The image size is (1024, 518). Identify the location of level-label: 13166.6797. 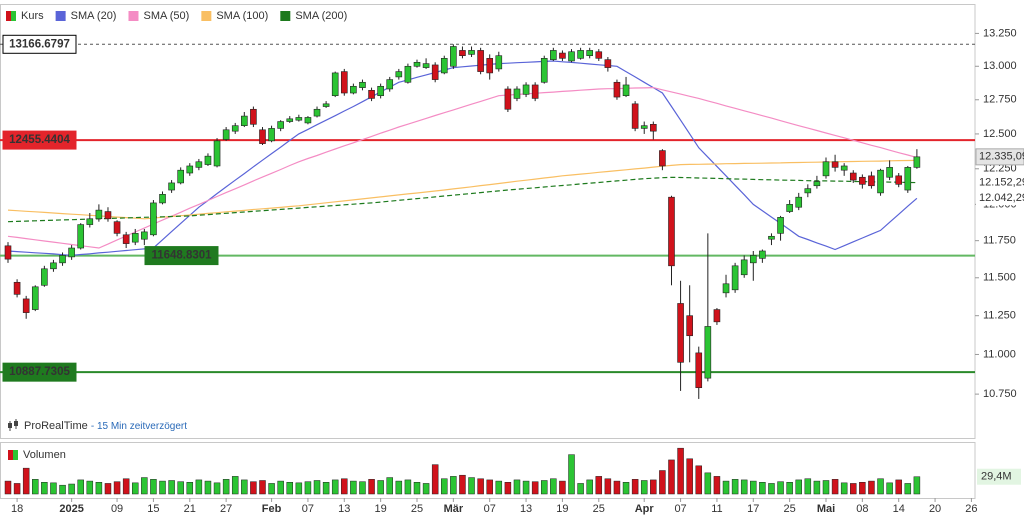
(39, 44).